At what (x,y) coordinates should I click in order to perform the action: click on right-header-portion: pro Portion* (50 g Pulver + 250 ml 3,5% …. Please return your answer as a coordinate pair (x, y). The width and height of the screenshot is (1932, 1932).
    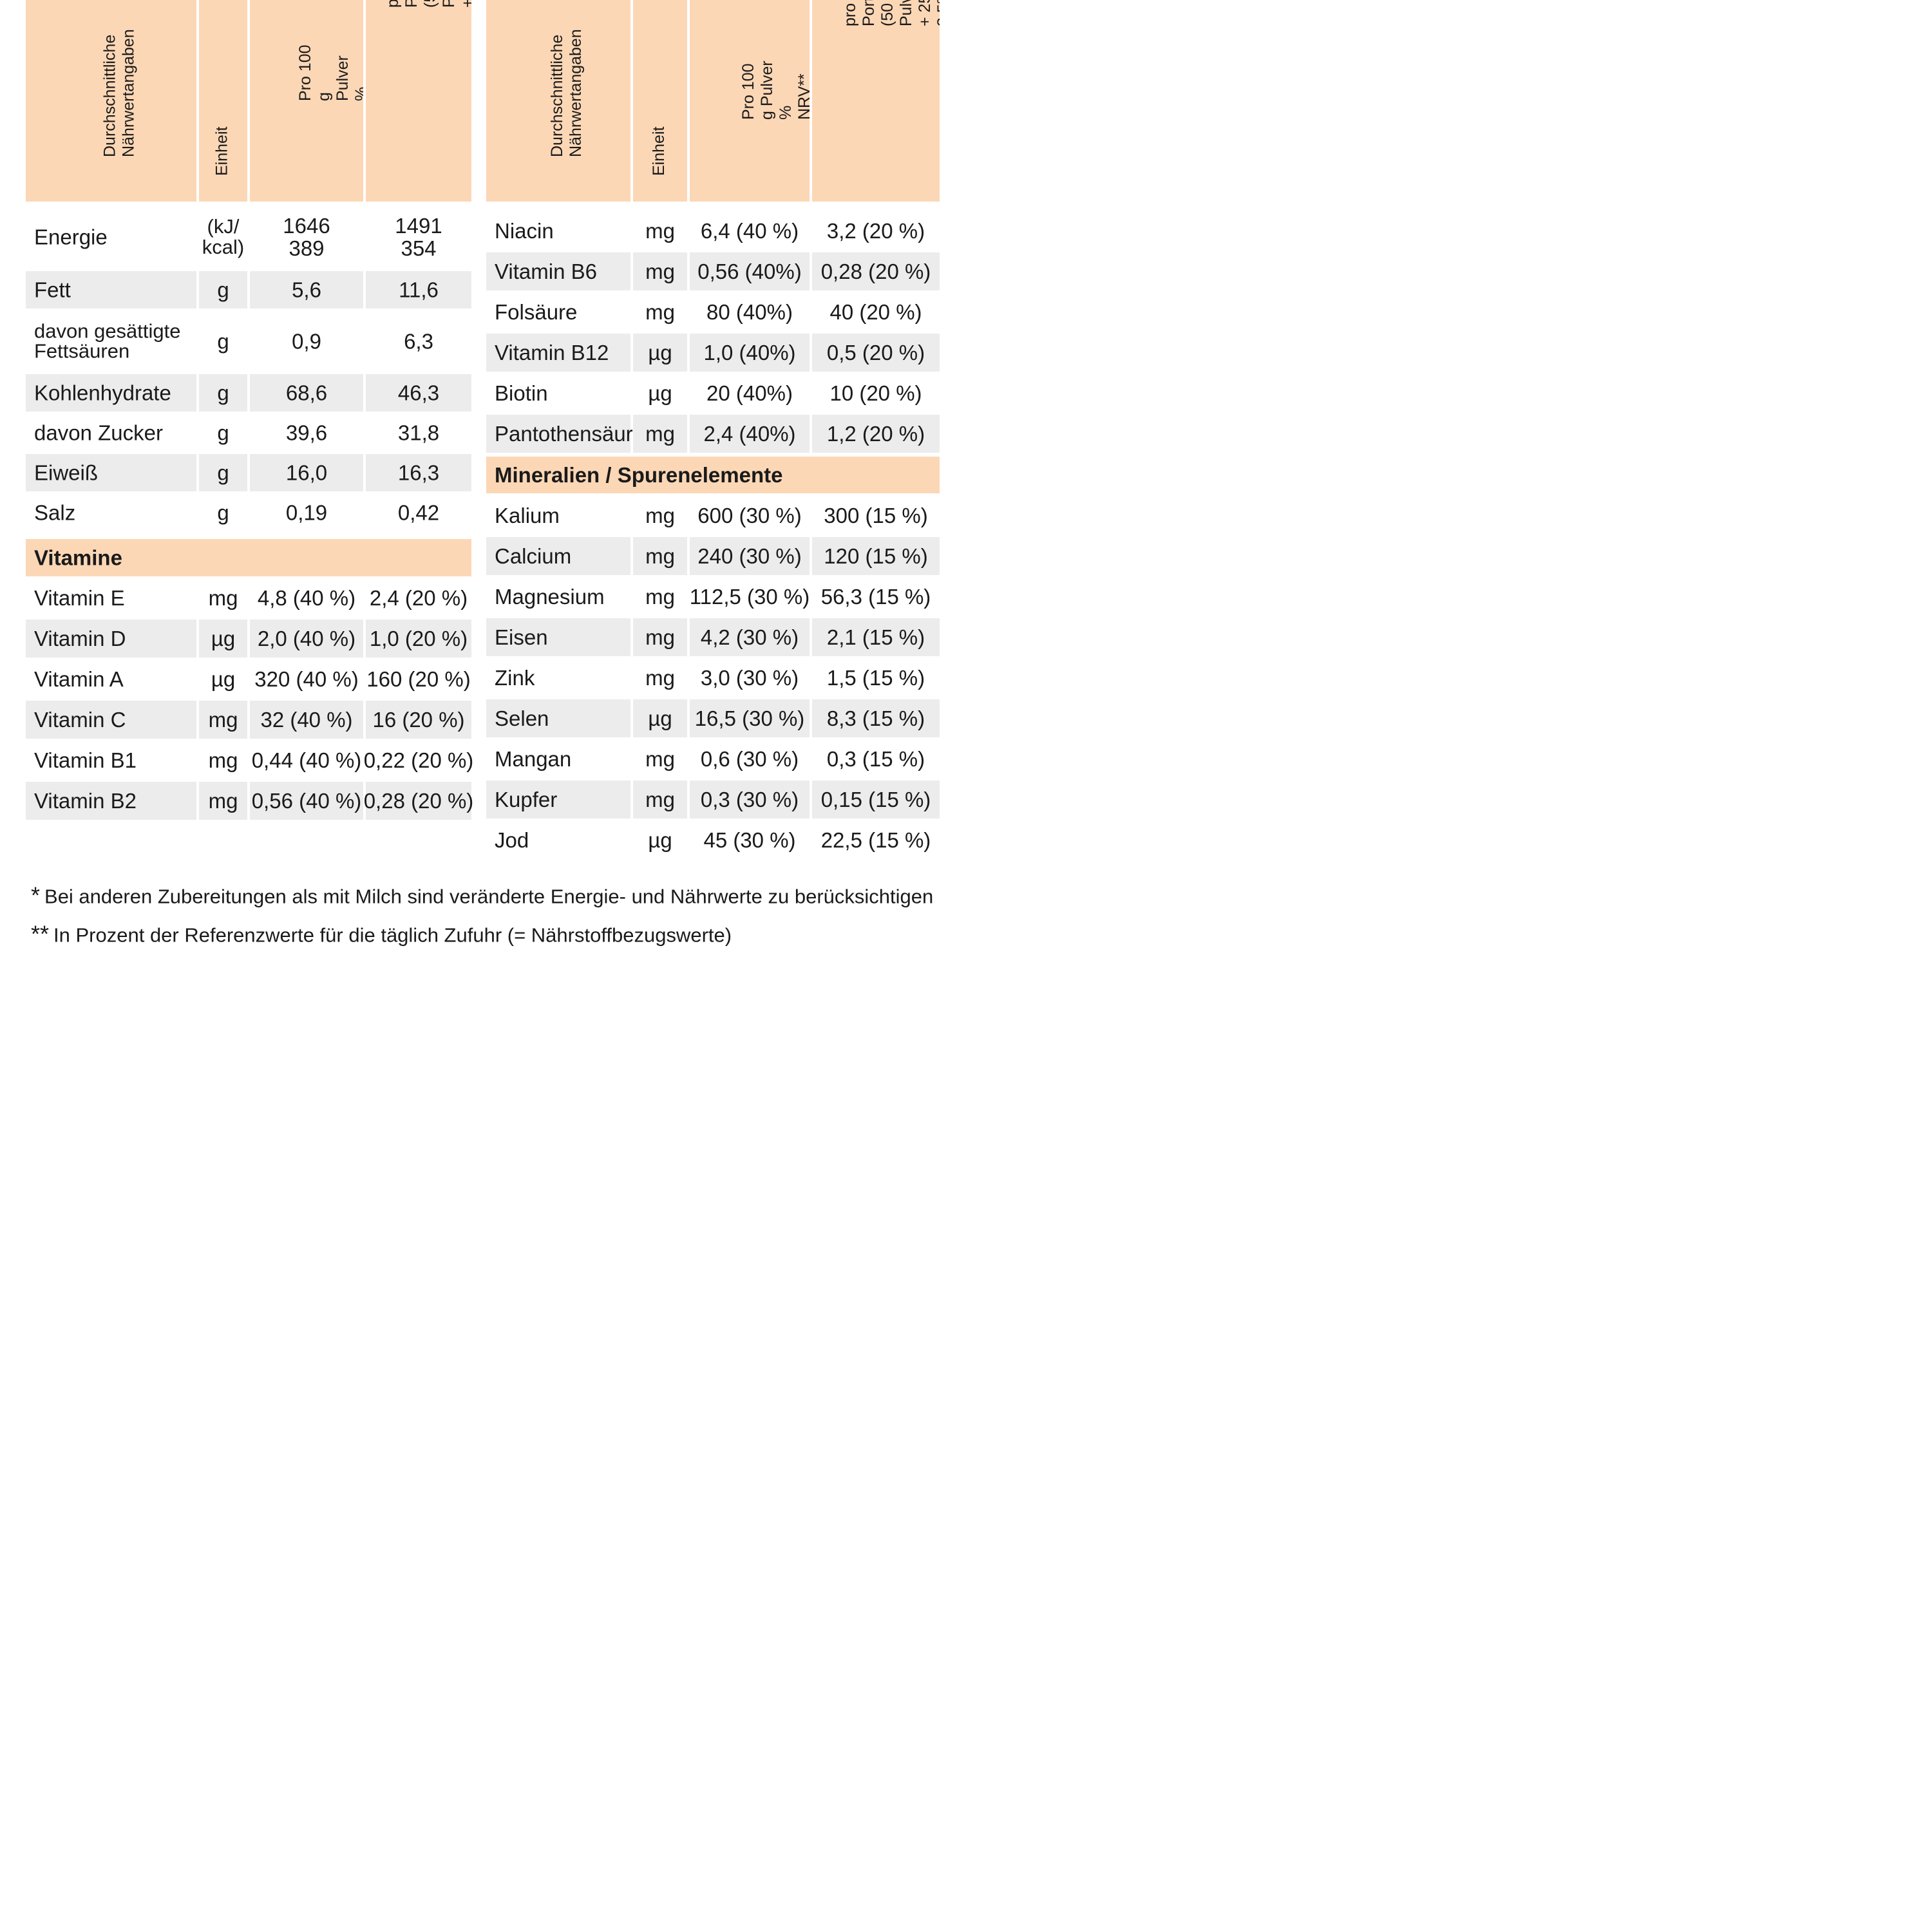
    Looking at the image, I should click on (876, 101).